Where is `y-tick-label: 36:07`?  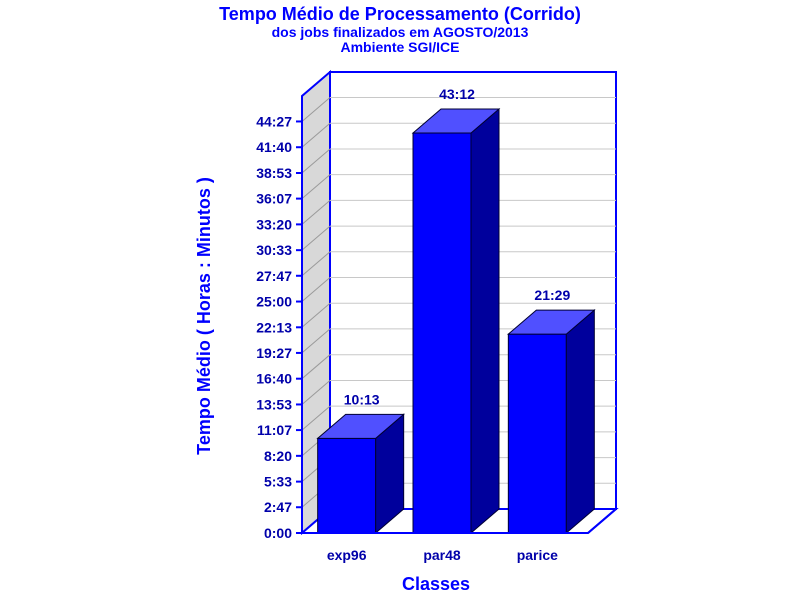 y-tick-label: 36:07 is located at coordinates (274, 199).